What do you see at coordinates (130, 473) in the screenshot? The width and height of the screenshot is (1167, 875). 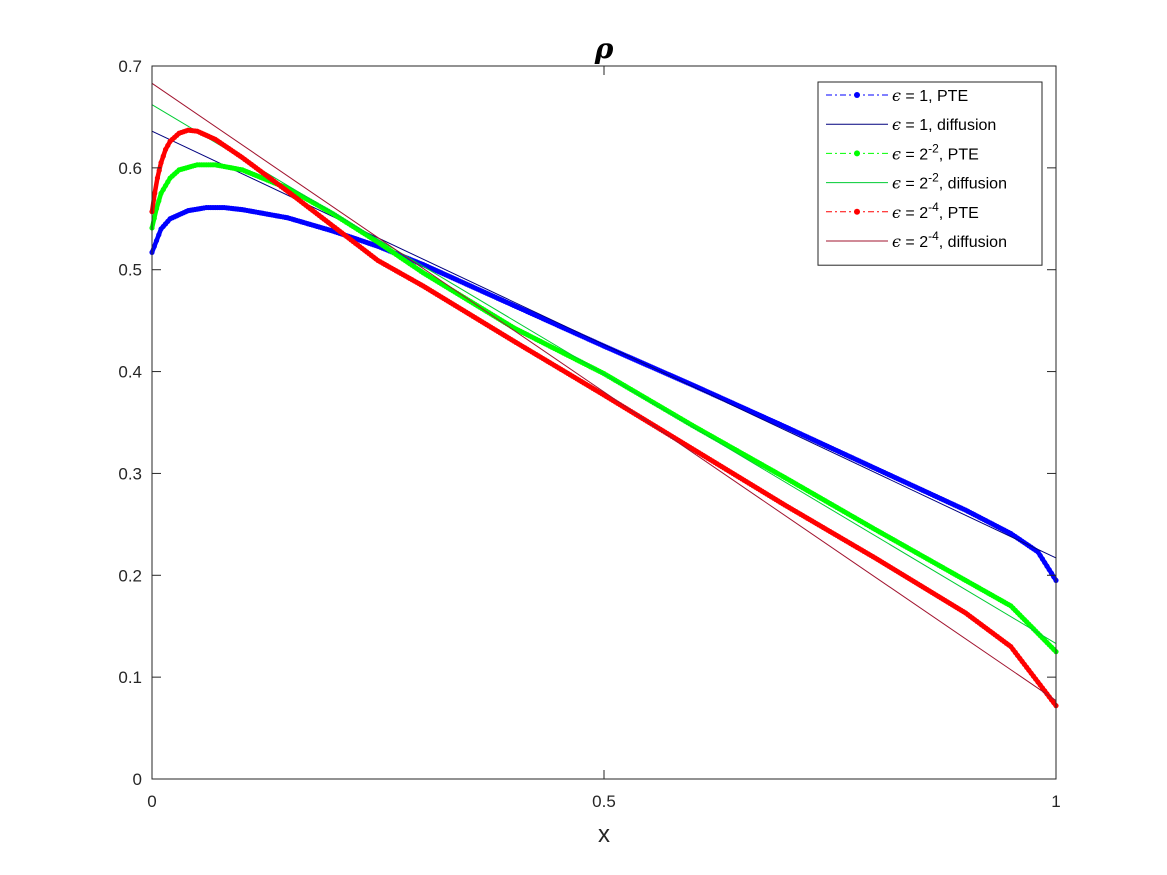 I see `y-tick-label: 0.3` at bounding box center [130, 473].